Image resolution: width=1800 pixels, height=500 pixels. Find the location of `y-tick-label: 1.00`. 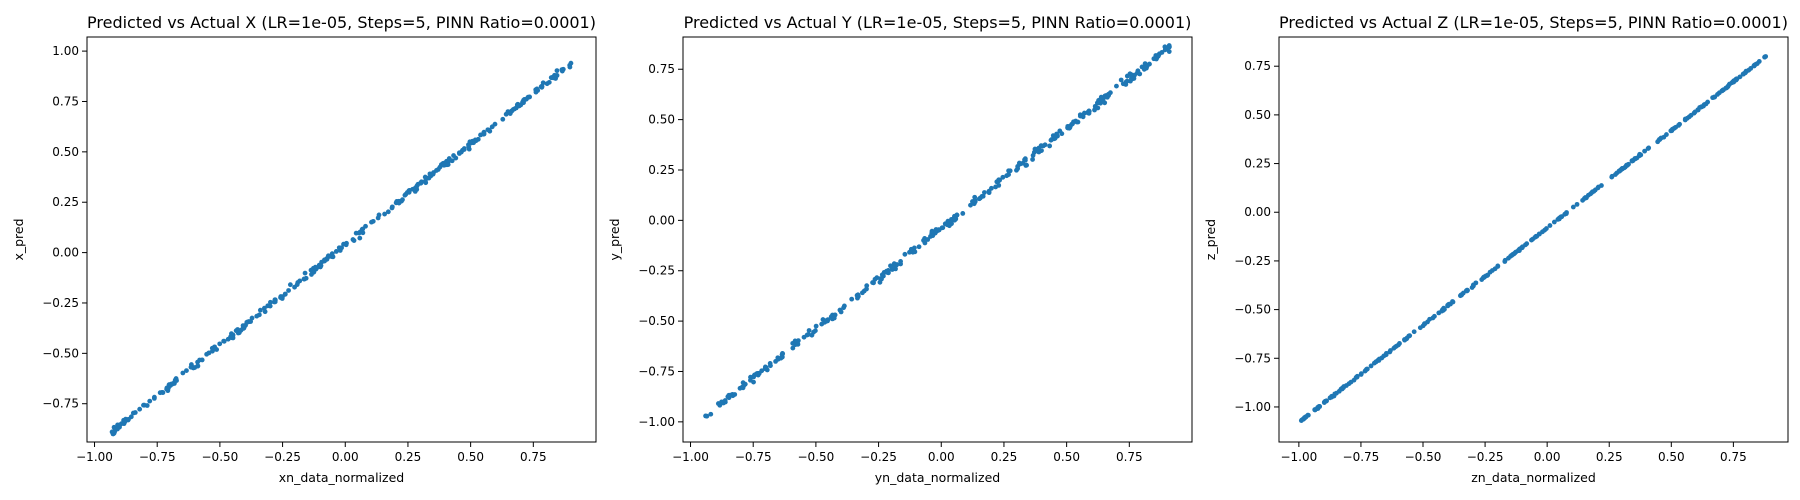

y-tick-label: 1.00 is located at coordinates (65, 51).